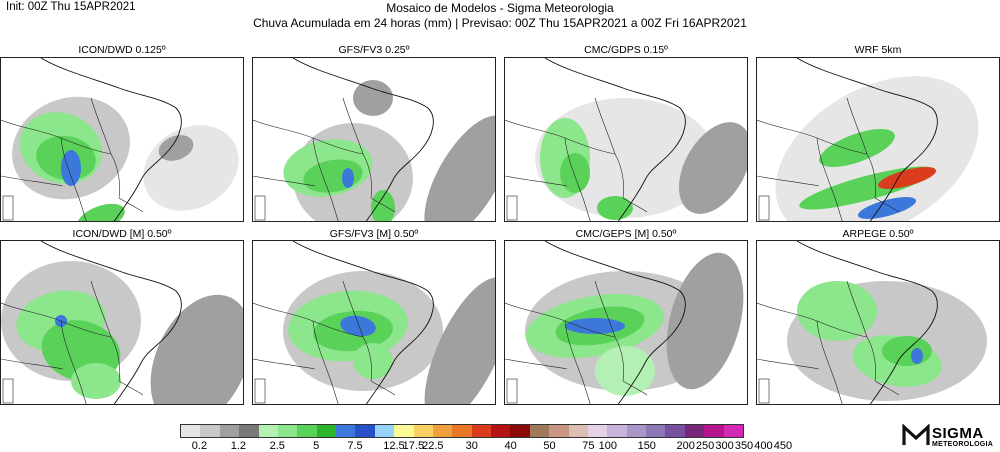 Image resolution: width=1000 pixels, height=452 pixels. What do you see at coordinates (744, 446) in the screenshot?
I see `colorbar-label: 350` at bounding box center [744, 446].